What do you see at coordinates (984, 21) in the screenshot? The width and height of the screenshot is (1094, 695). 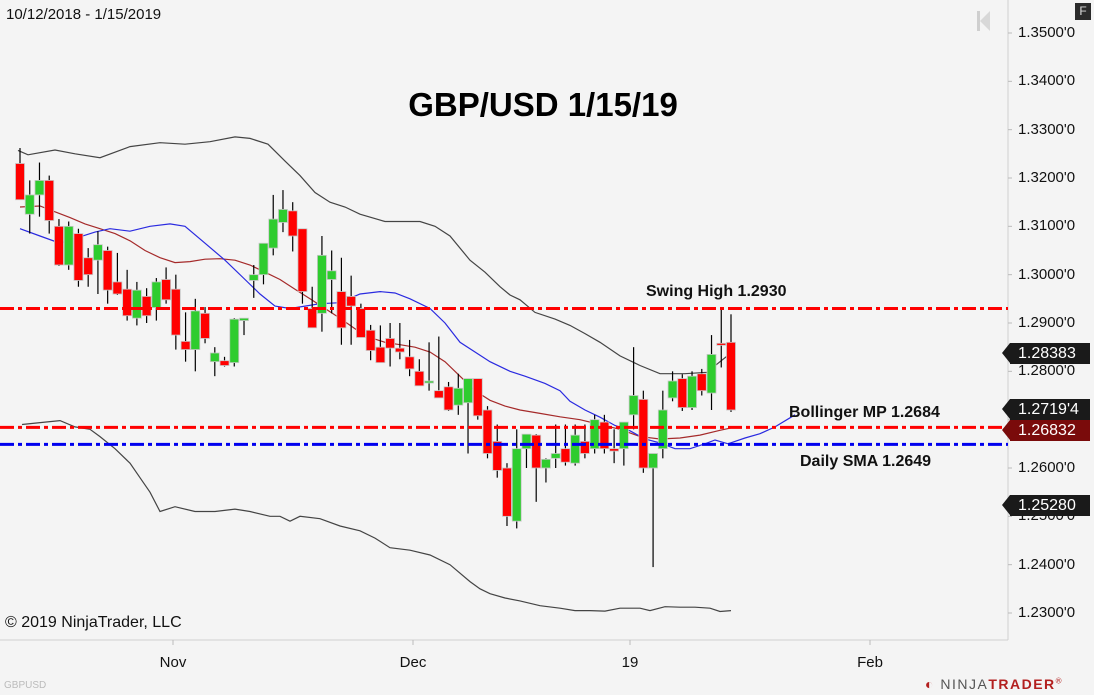 I see `scroll-to-start-icon` at bounding box center [984, 21].